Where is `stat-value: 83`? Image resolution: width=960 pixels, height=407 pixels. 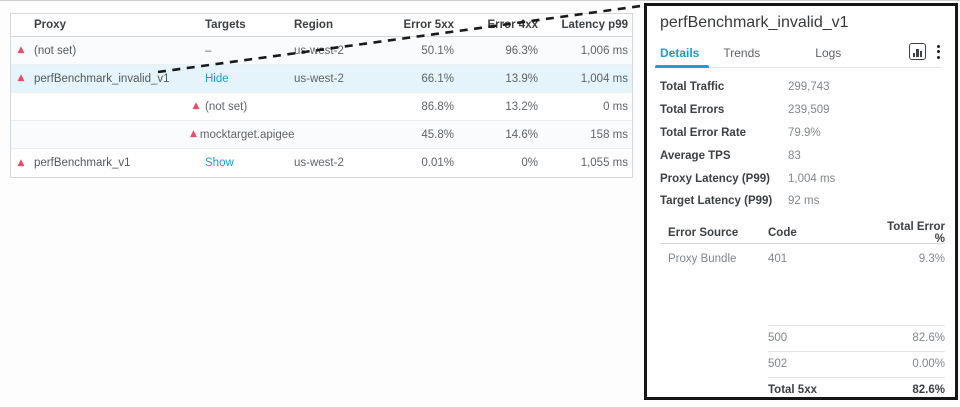 stat-value: 83 is located at coordinates (794, 155).